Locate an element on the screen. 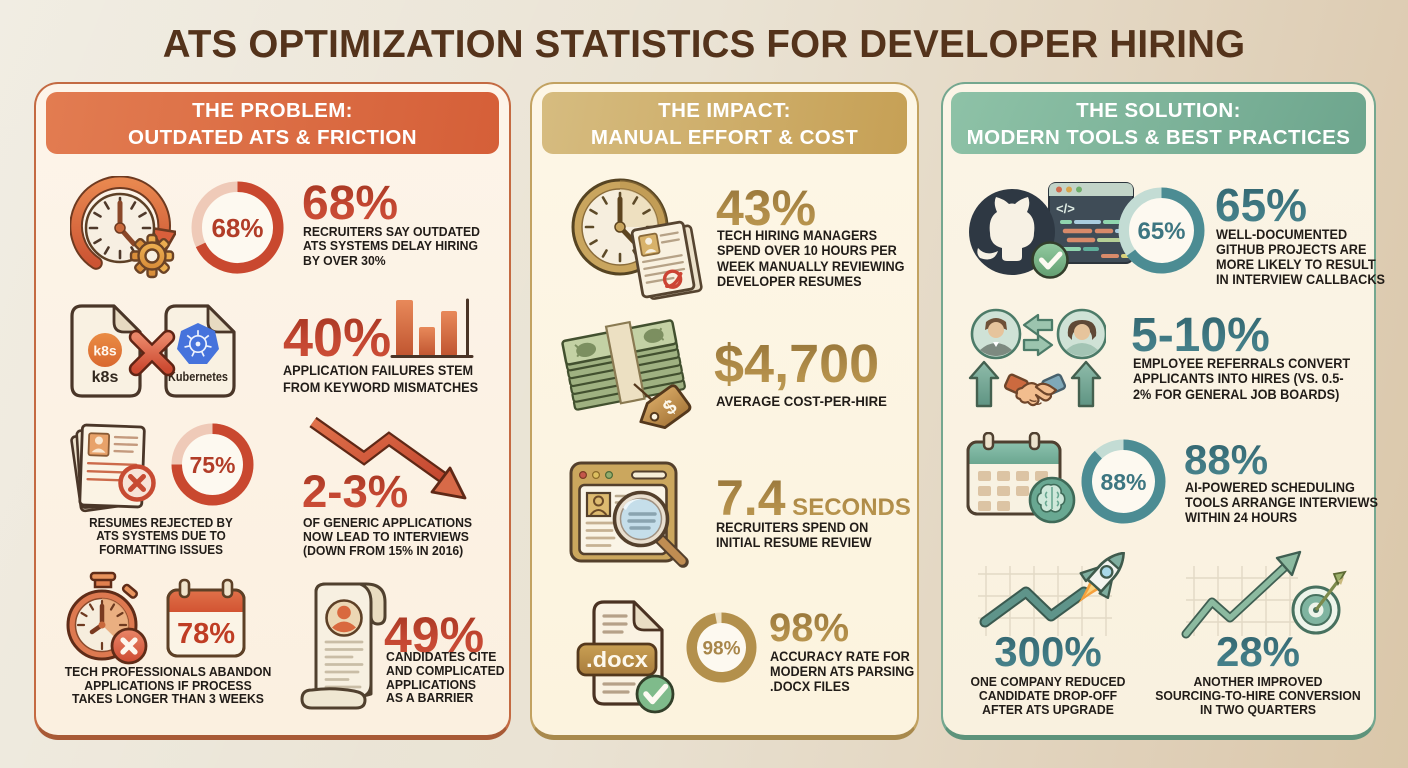 This screenshot has height=768, width=1408. svg-text: 65% is located at coordinates (1161, 231).